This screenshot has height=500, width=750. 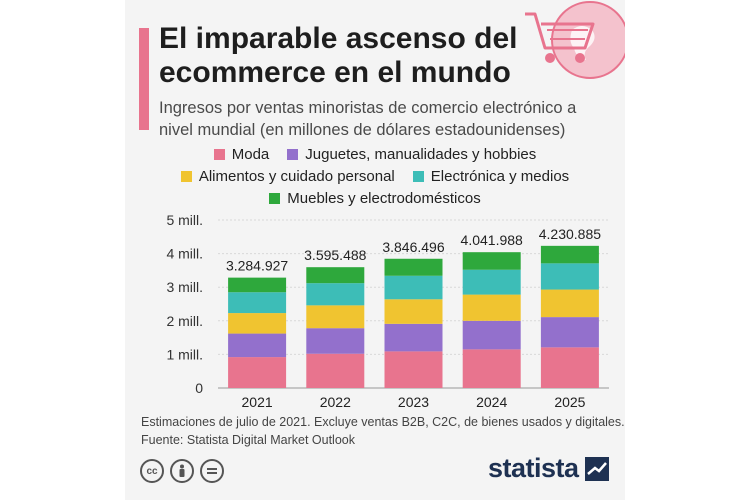 What do you see at coordinates (569, 402) in the screenshot?
I see `x-tick-label: 2025` at bounding box center [569, 402].